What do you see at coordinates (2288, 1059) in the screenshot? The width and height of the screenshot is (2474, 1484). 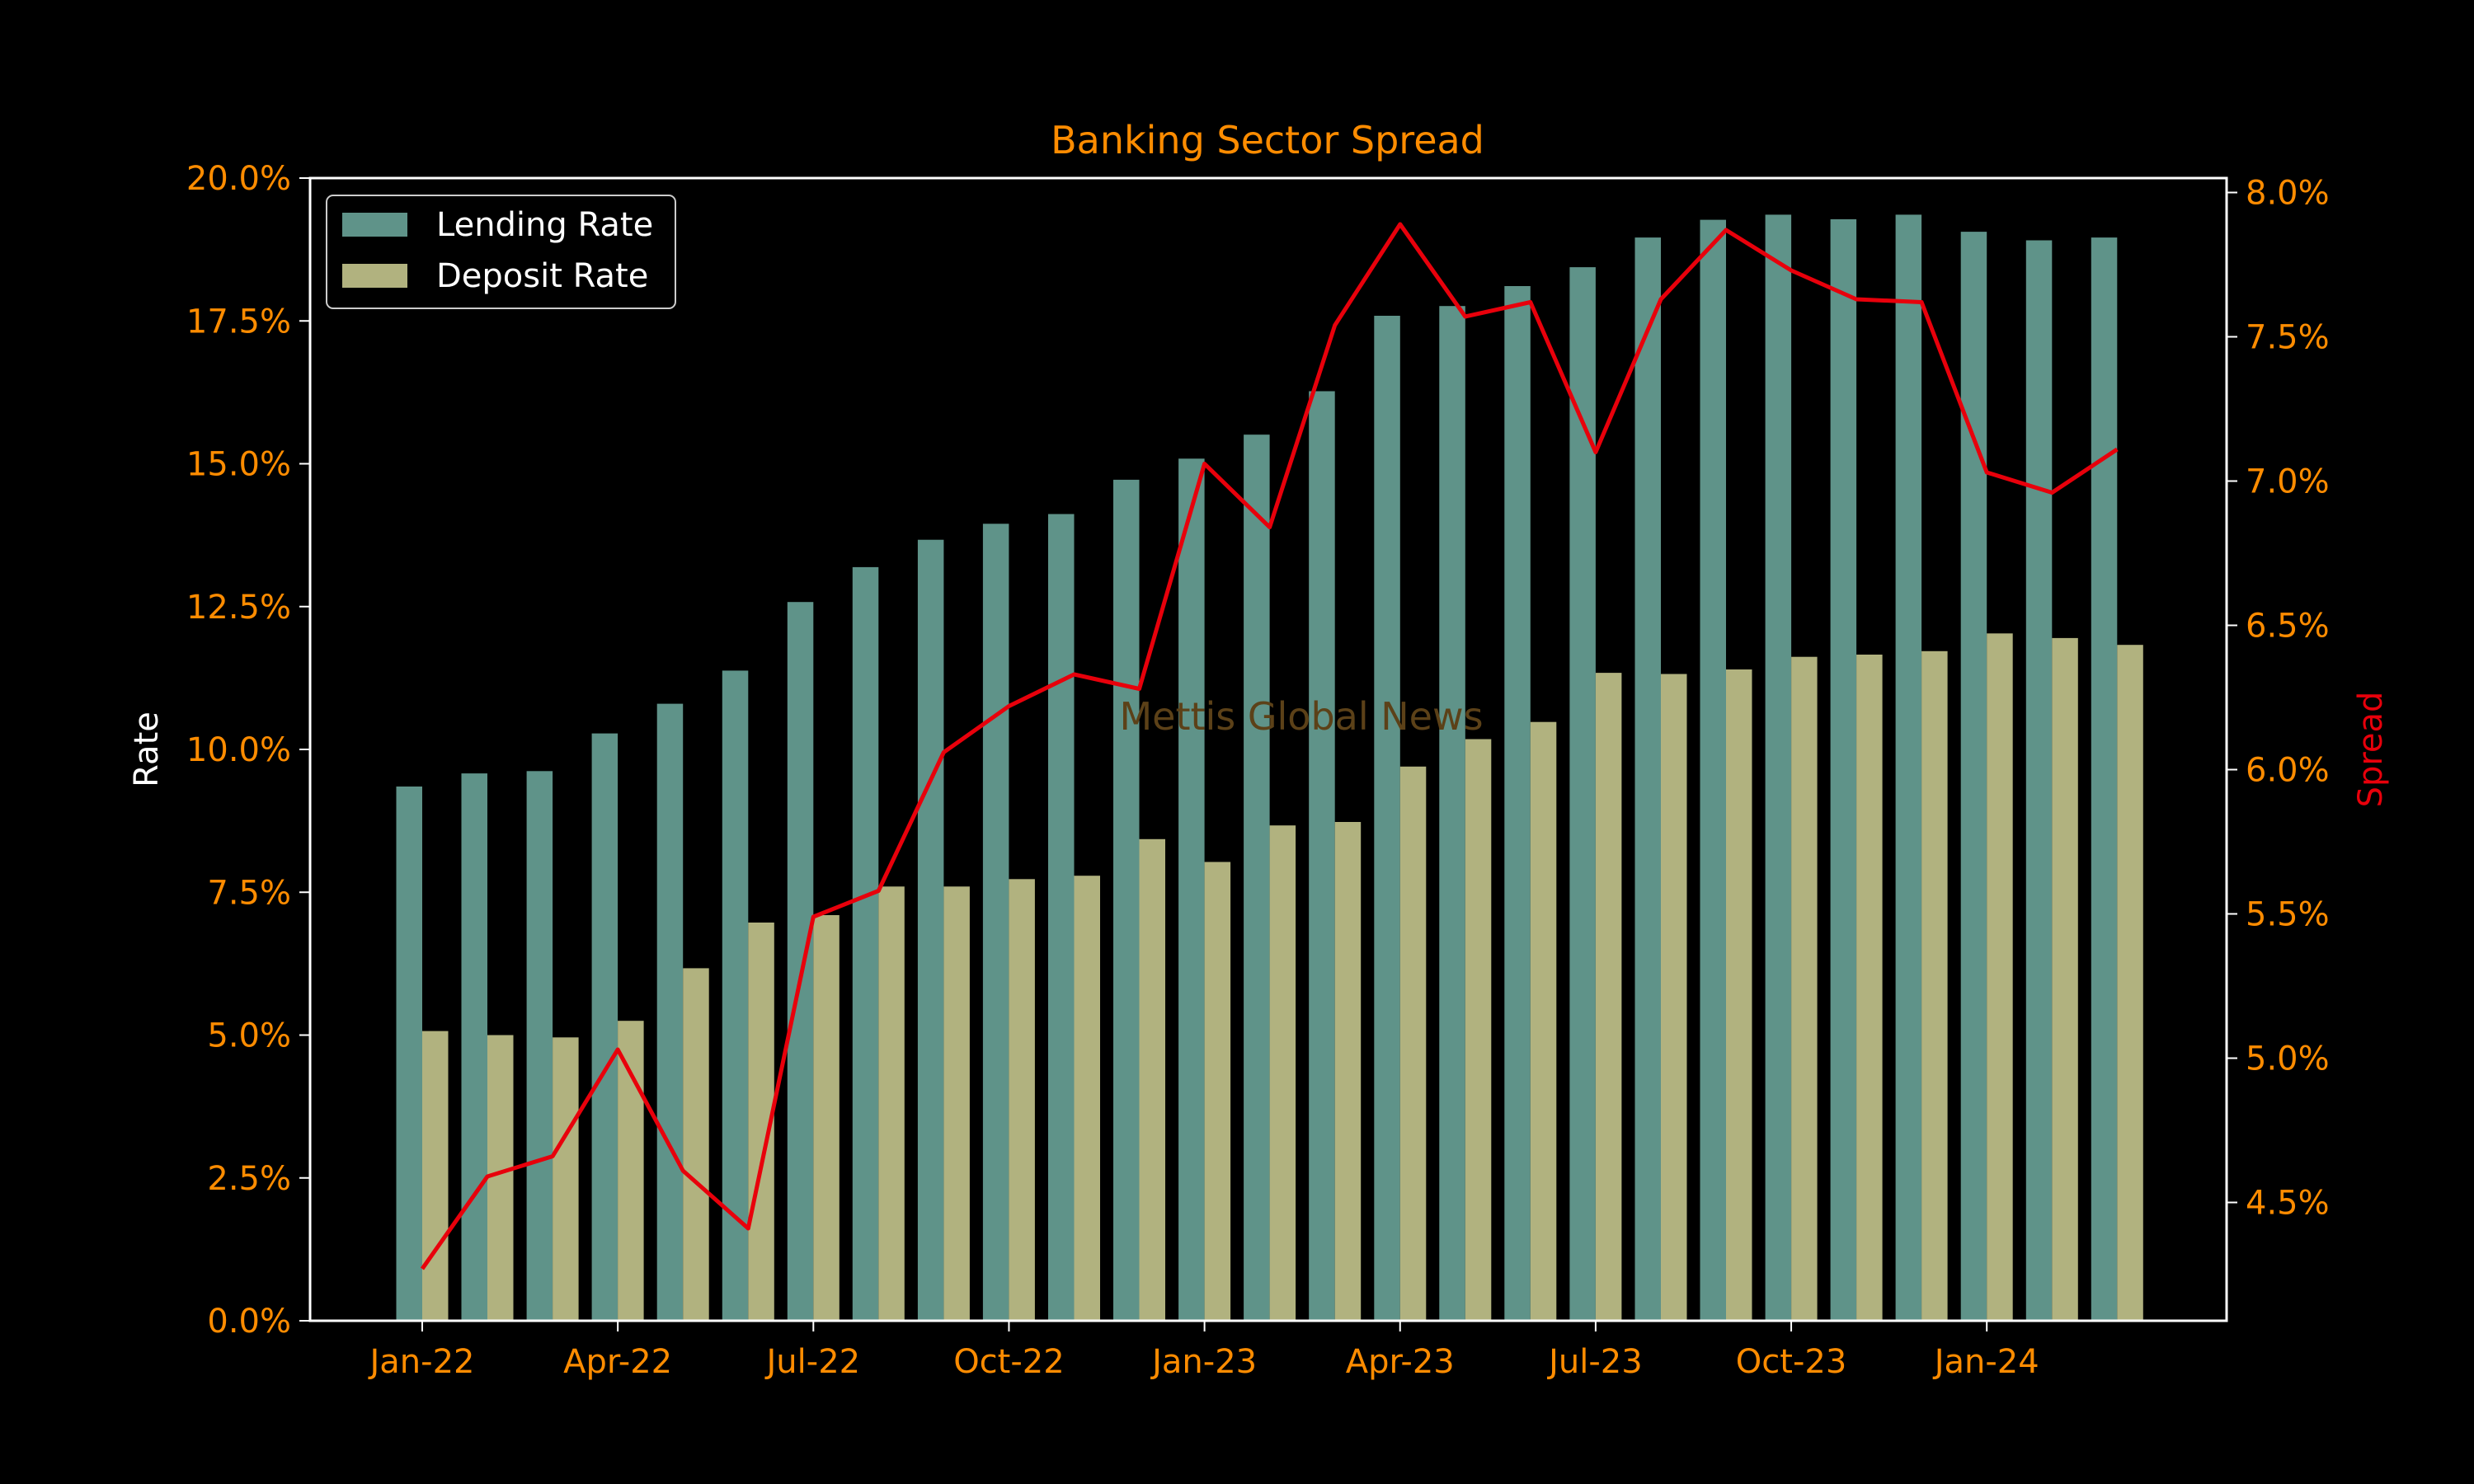 I see `y2-tick-label-1: 5.0%` at bounding box center [2288, 1059].